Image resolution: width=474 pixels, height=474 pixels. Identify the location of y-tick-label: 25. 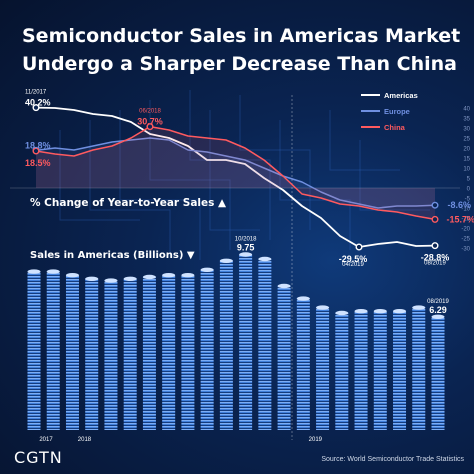
(466, 140).